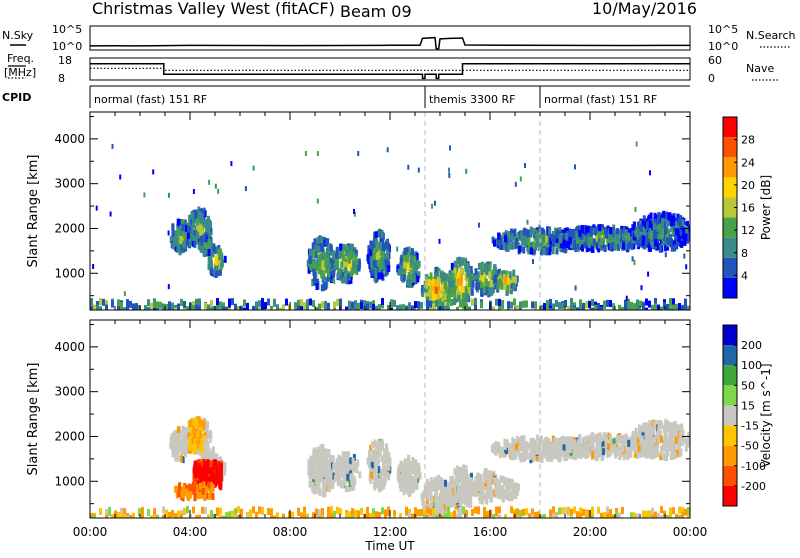 This screenshot has width=800, height=558. I want to click on colorbar-tick-label: 16, so click(748, 208).